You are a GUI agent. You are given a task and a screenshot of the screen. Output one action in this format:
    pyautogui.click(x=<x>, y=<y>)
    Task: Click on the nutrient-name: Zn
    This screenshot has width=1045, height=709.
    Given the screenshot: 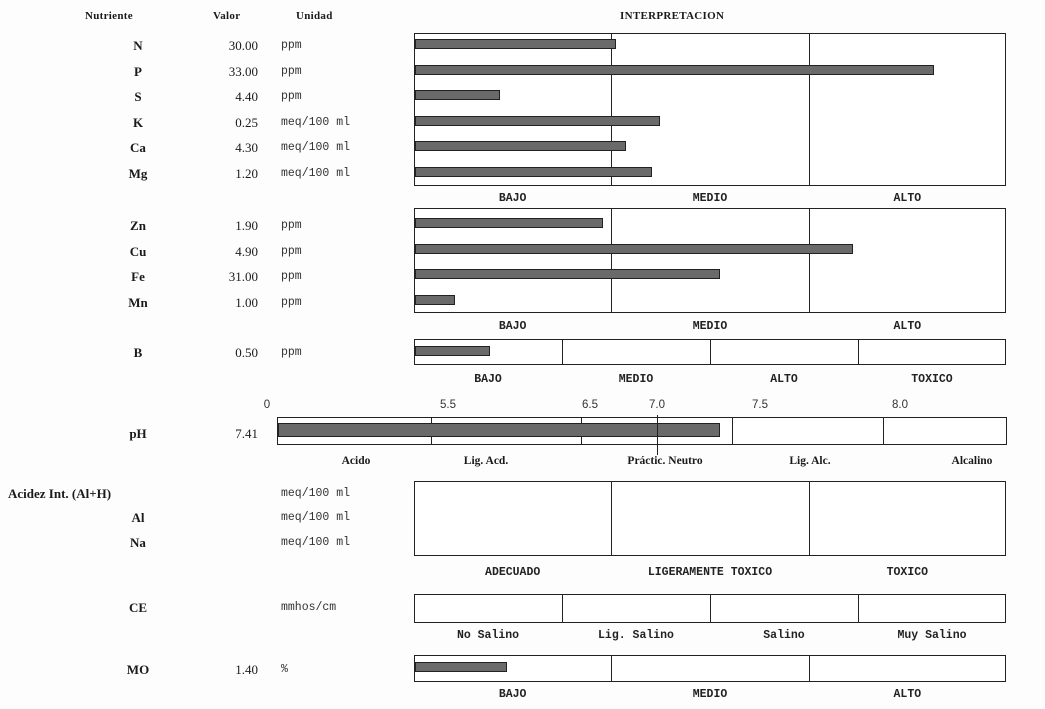 What is the action you would take?
    pyautogui.click(x=138, y=225)
    